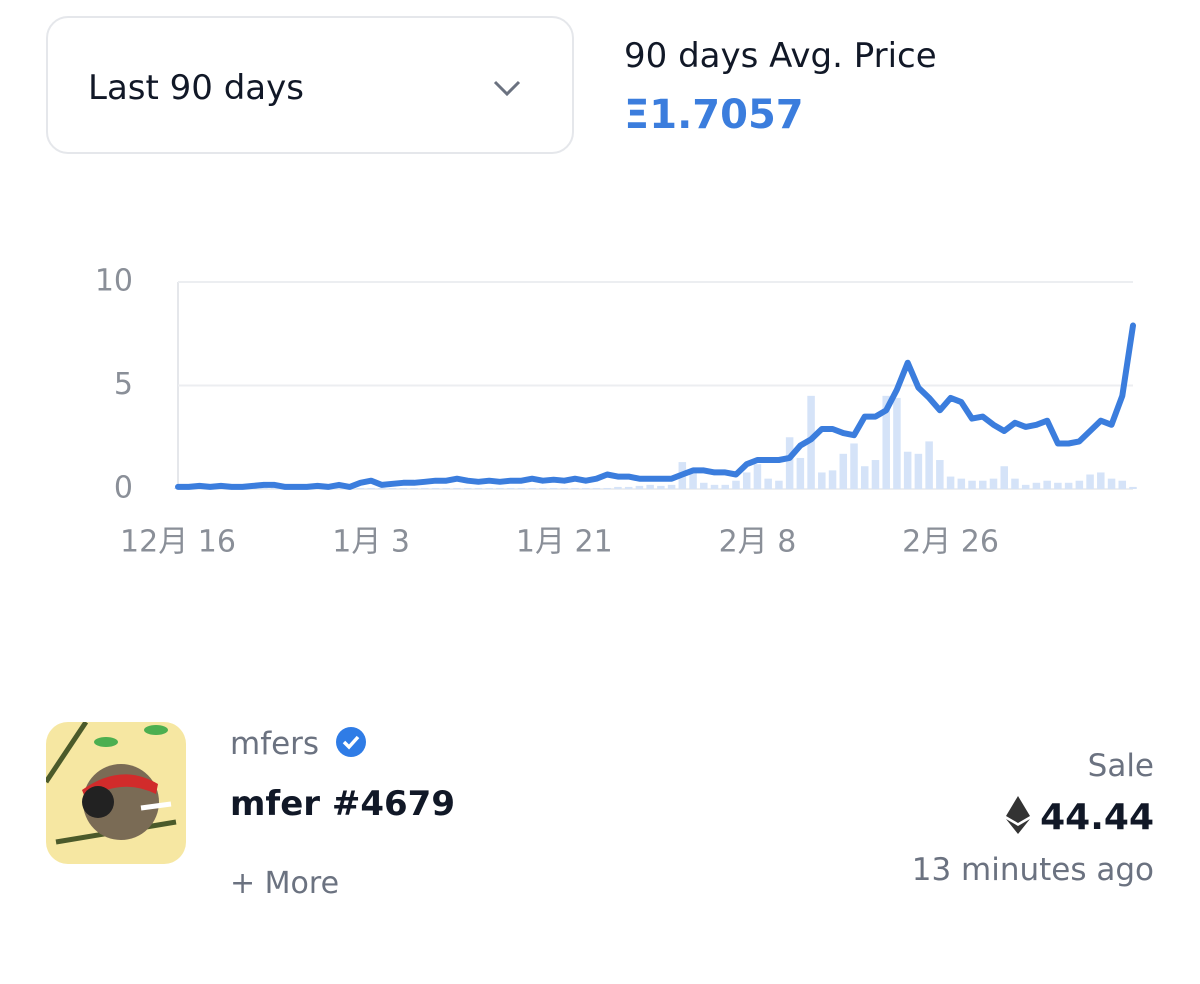  What do you see at coordinates (178, 542) in the screenshot?
I see `x-tick-label: 12月 16` at bounding box center [178, 542].